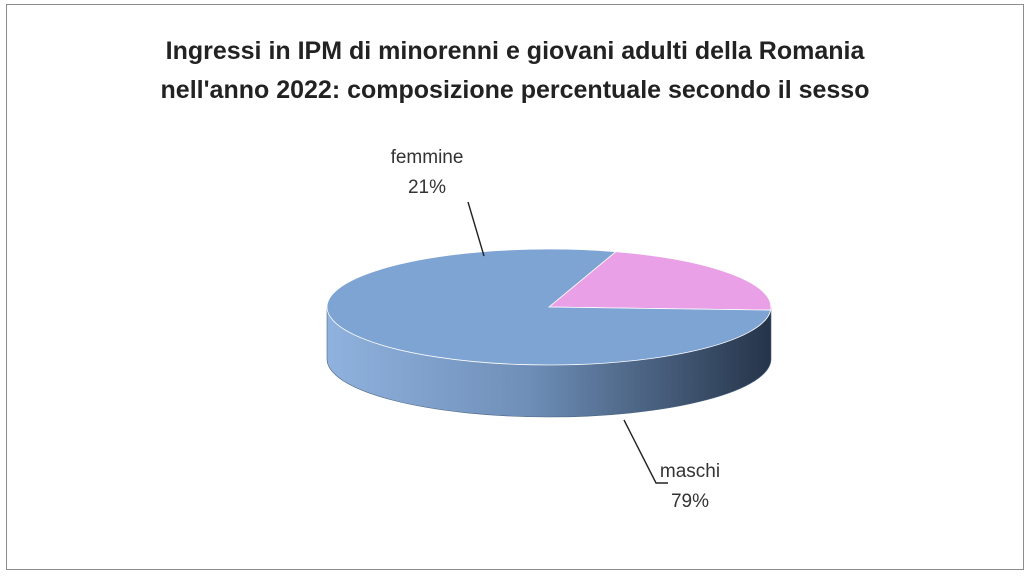 This screenshot has width=1033, height=577. Describe the element at coordinates (476, 229) in the screenshot. I see `leader-line-femmine` at that location.